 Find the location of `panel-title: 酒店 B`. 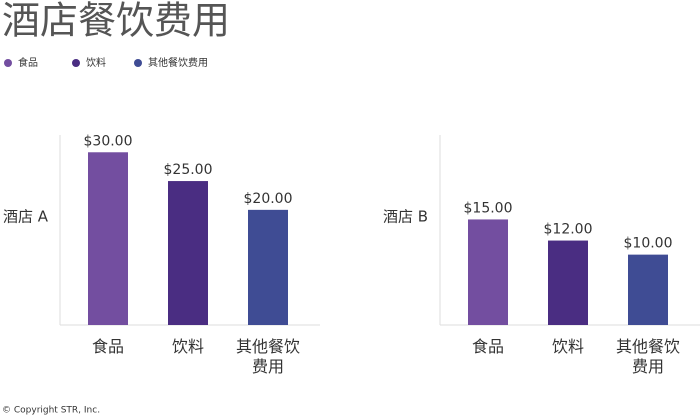

panel-title: 酒店 B is located at coordinates (405, 217).